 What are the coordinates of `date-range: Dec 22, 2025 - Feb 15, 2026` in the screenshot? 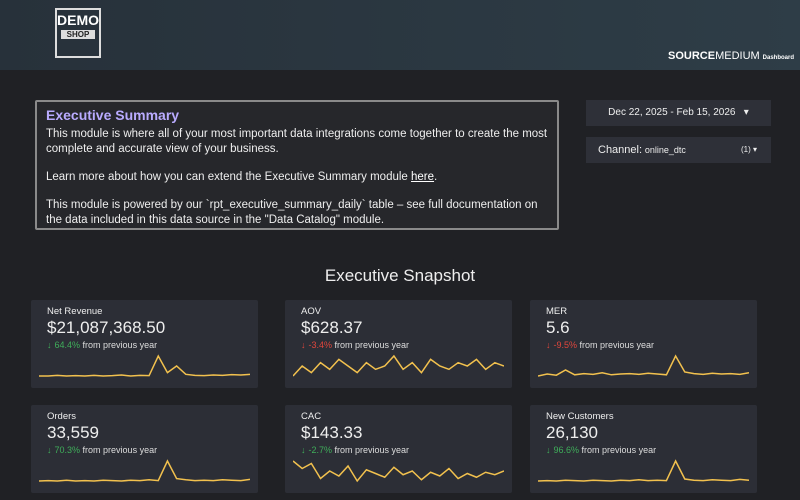 It's located at (672, 112).